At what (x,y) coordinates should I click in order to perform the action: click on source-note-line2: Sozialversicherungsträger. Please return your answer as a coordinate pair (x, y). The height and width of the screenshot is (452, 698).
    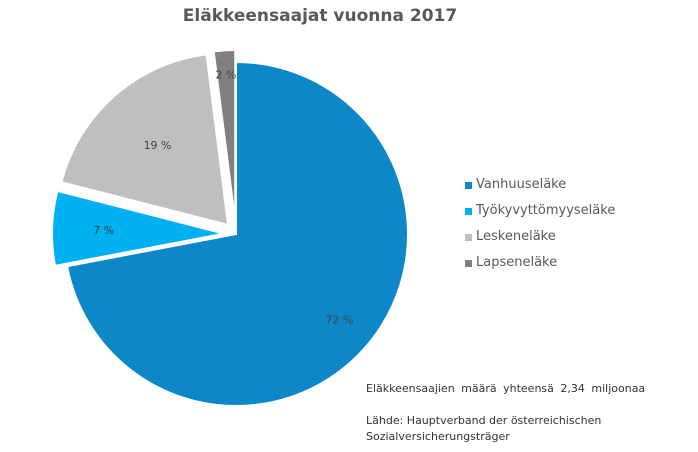
    Looking at the image, I should click on (438, 436).